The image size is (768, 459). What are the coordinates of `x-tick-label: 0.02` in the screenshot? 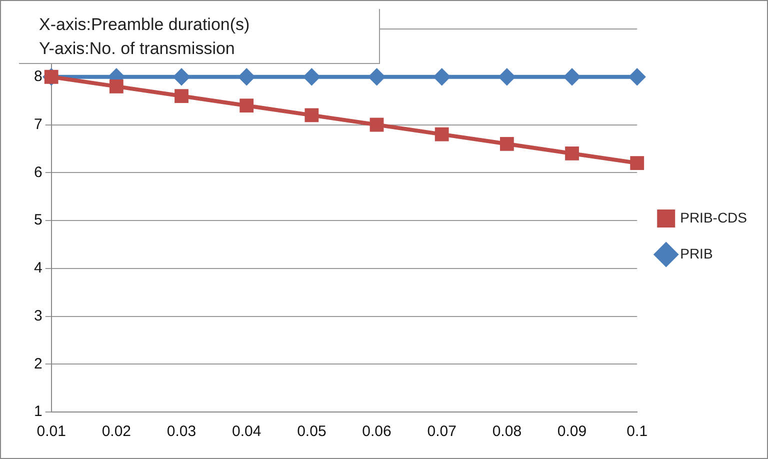 It's located at (117, 431).